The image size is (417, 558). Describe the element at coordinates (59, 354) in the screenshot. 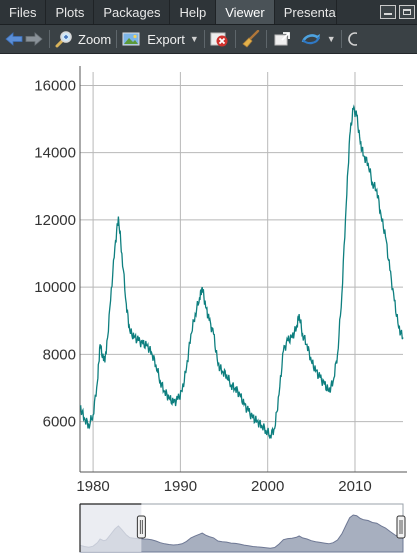

I see `y-tick-label: 8000` at that location.